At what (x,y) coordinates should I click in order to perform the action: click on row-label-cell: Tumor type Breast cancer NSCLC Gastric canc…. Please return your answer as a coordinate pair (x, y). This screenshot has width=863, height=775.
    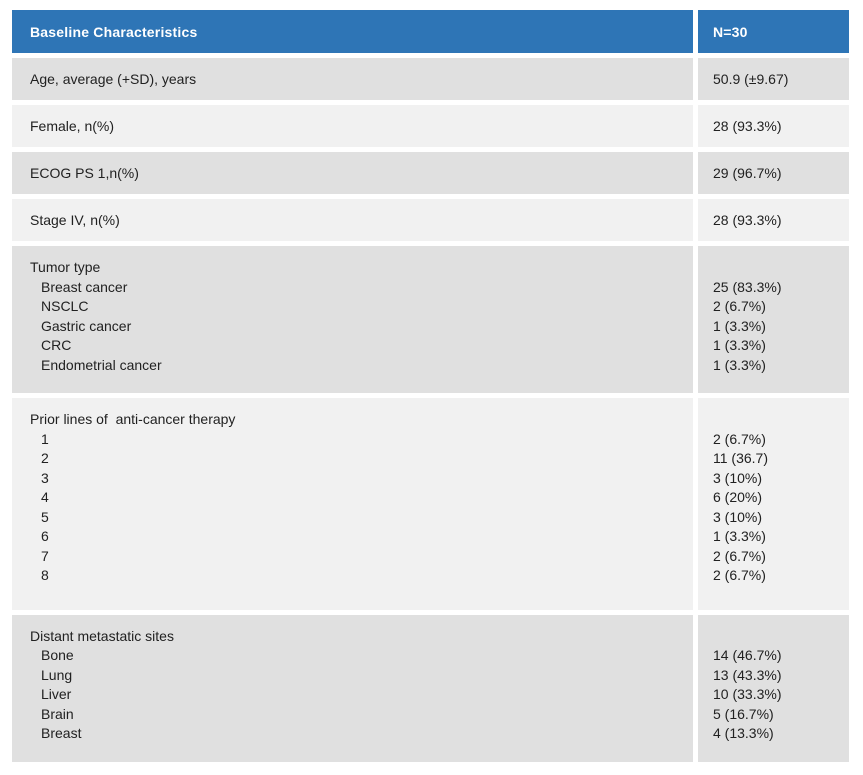
    Looking at the image, I should click on (352, 319).